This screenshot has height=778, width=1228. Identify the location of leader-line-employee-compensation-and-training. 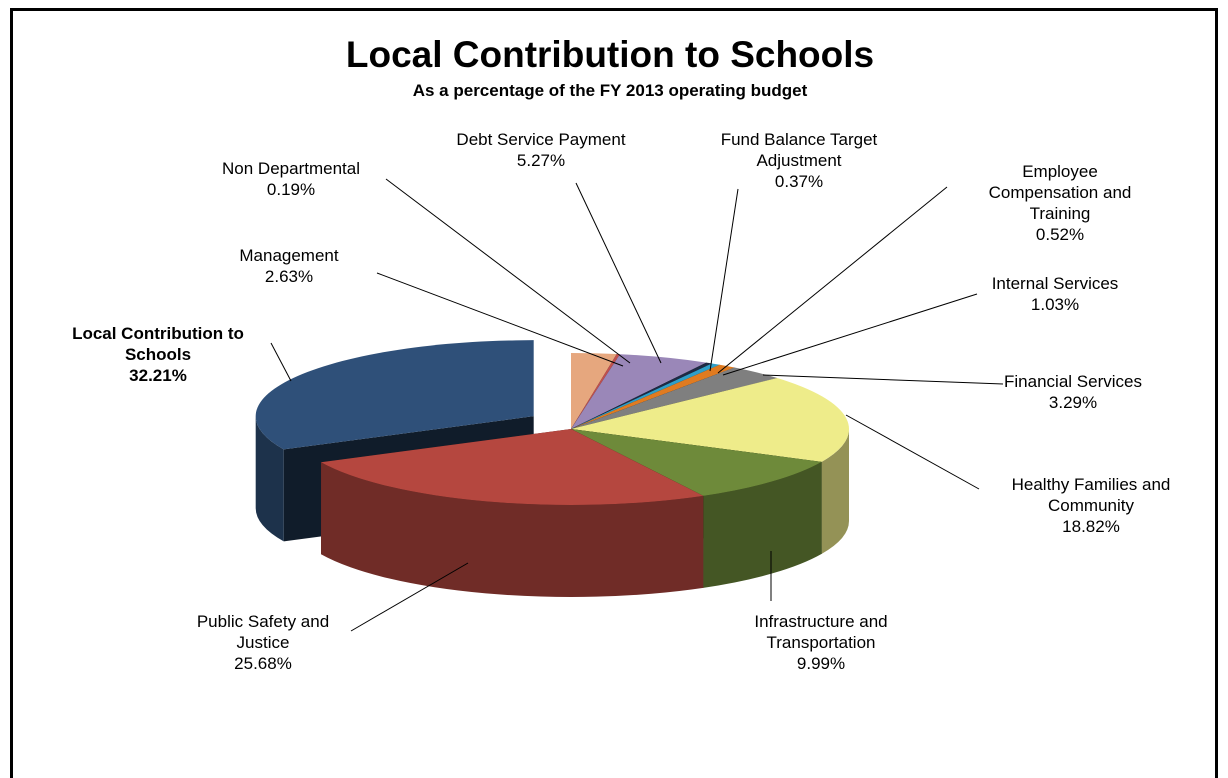
(832, 280).